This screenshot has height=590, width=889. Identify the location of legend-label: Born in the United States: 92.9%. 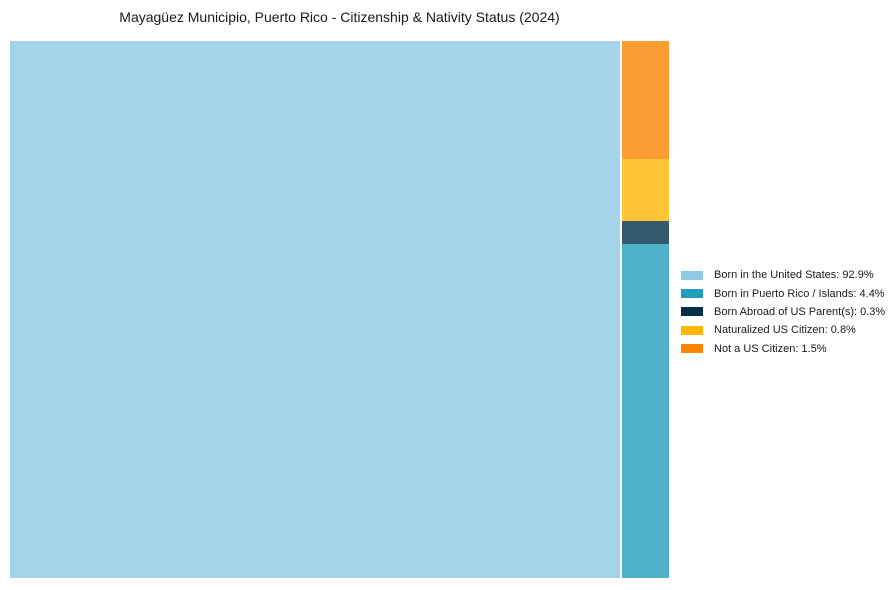
(794, 275).